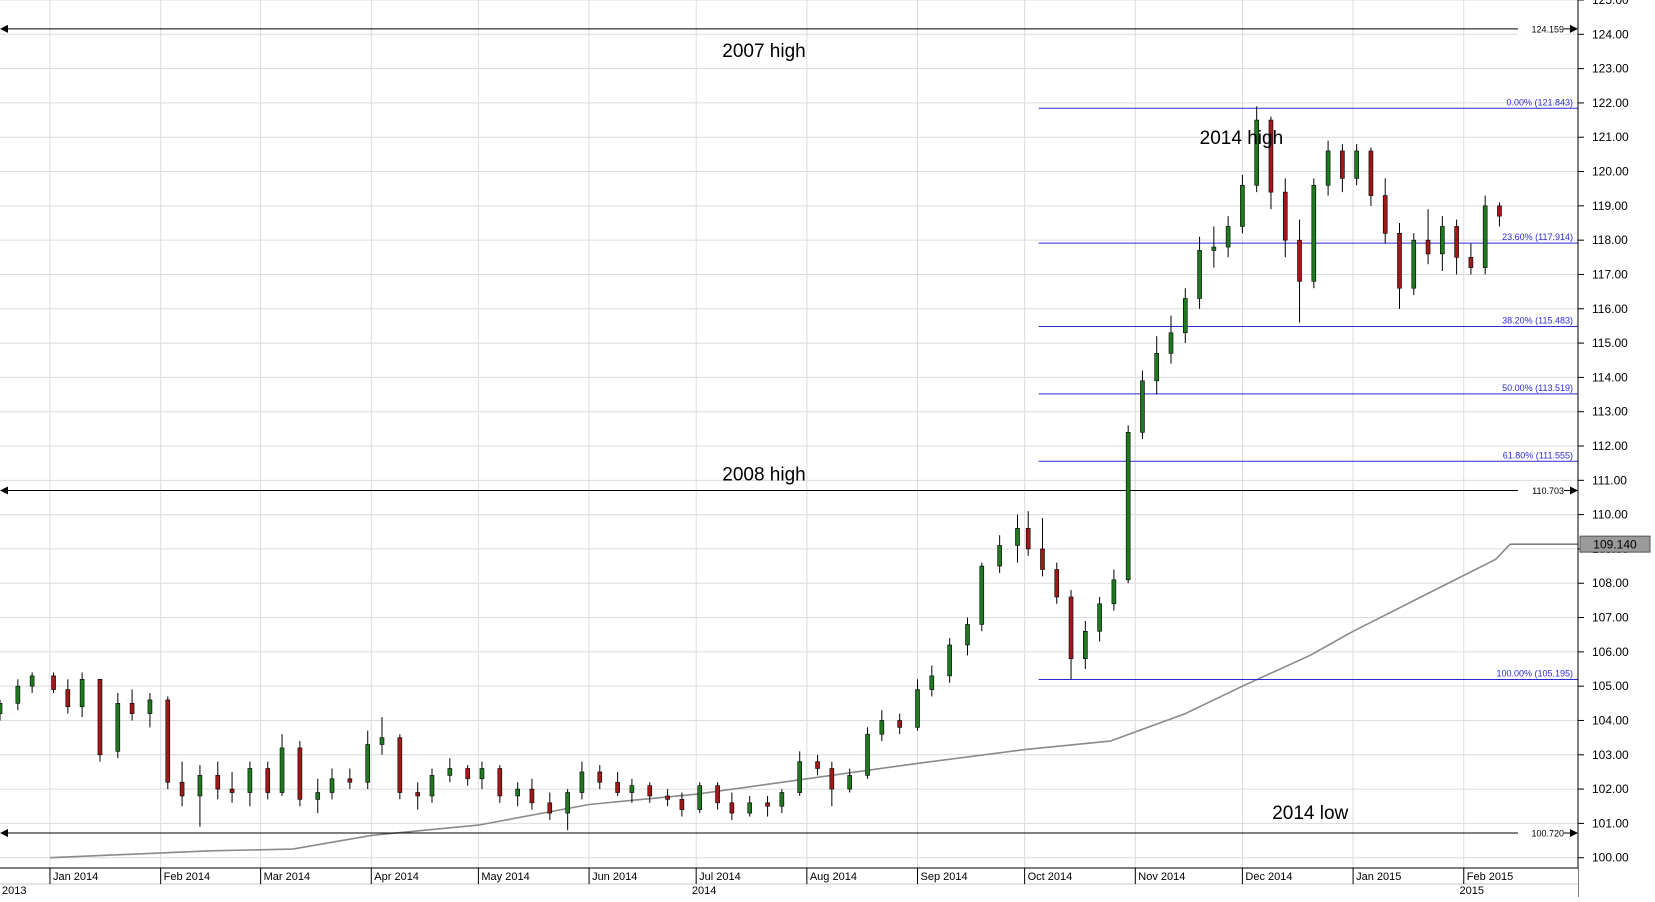 This screenshot has height=902, width=1655. What do you see at coordinates (1610, 652) in the screenshot?
I see `y-tick-label: 106.00` at bounding box center [1610, 652].